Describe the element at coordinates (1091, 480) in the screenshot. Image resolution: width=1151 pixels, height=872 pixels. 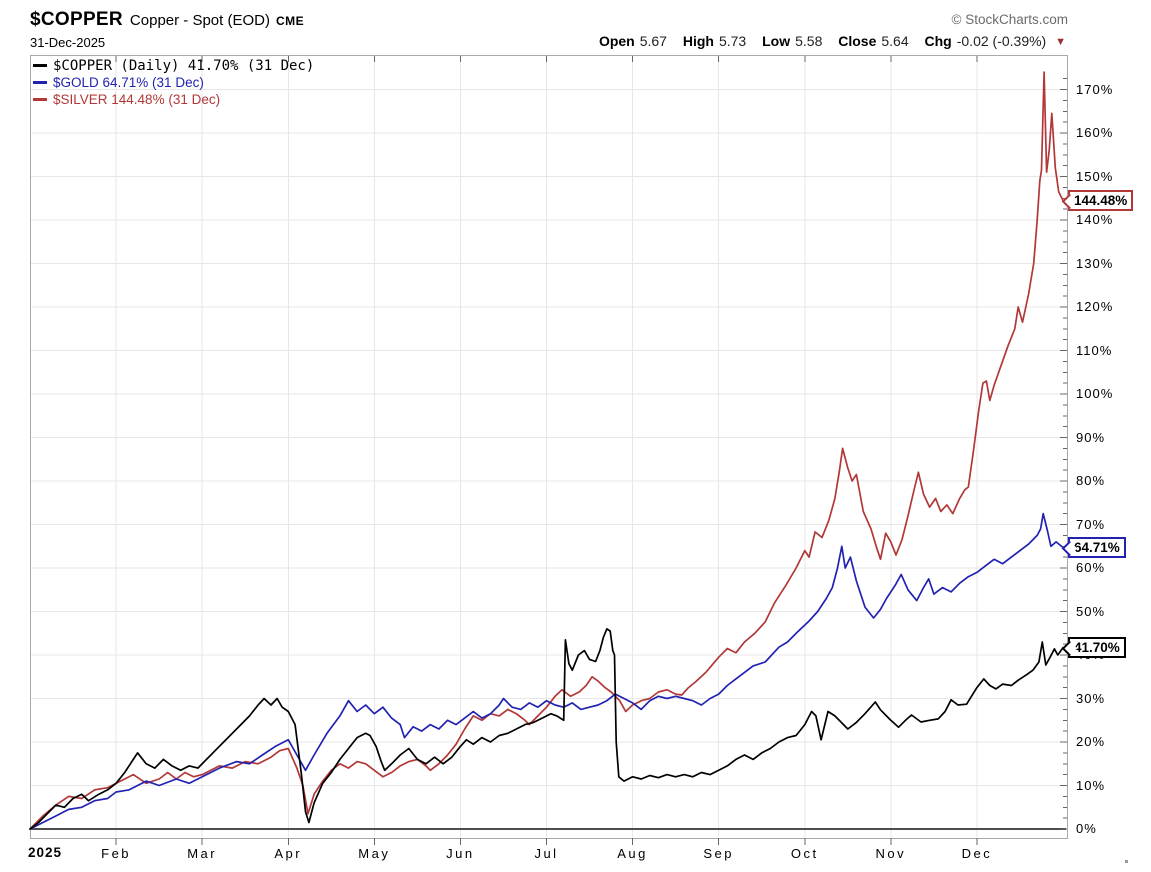
I see `y-axis-tick-label: 80%` at that location.